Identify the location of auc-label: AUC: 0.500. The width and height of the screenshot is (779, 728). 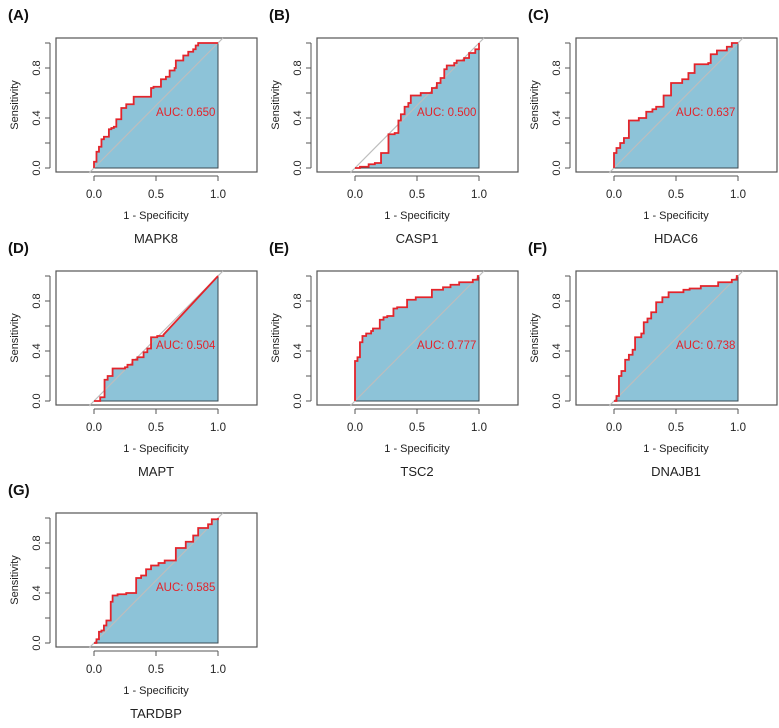
(446, 113).